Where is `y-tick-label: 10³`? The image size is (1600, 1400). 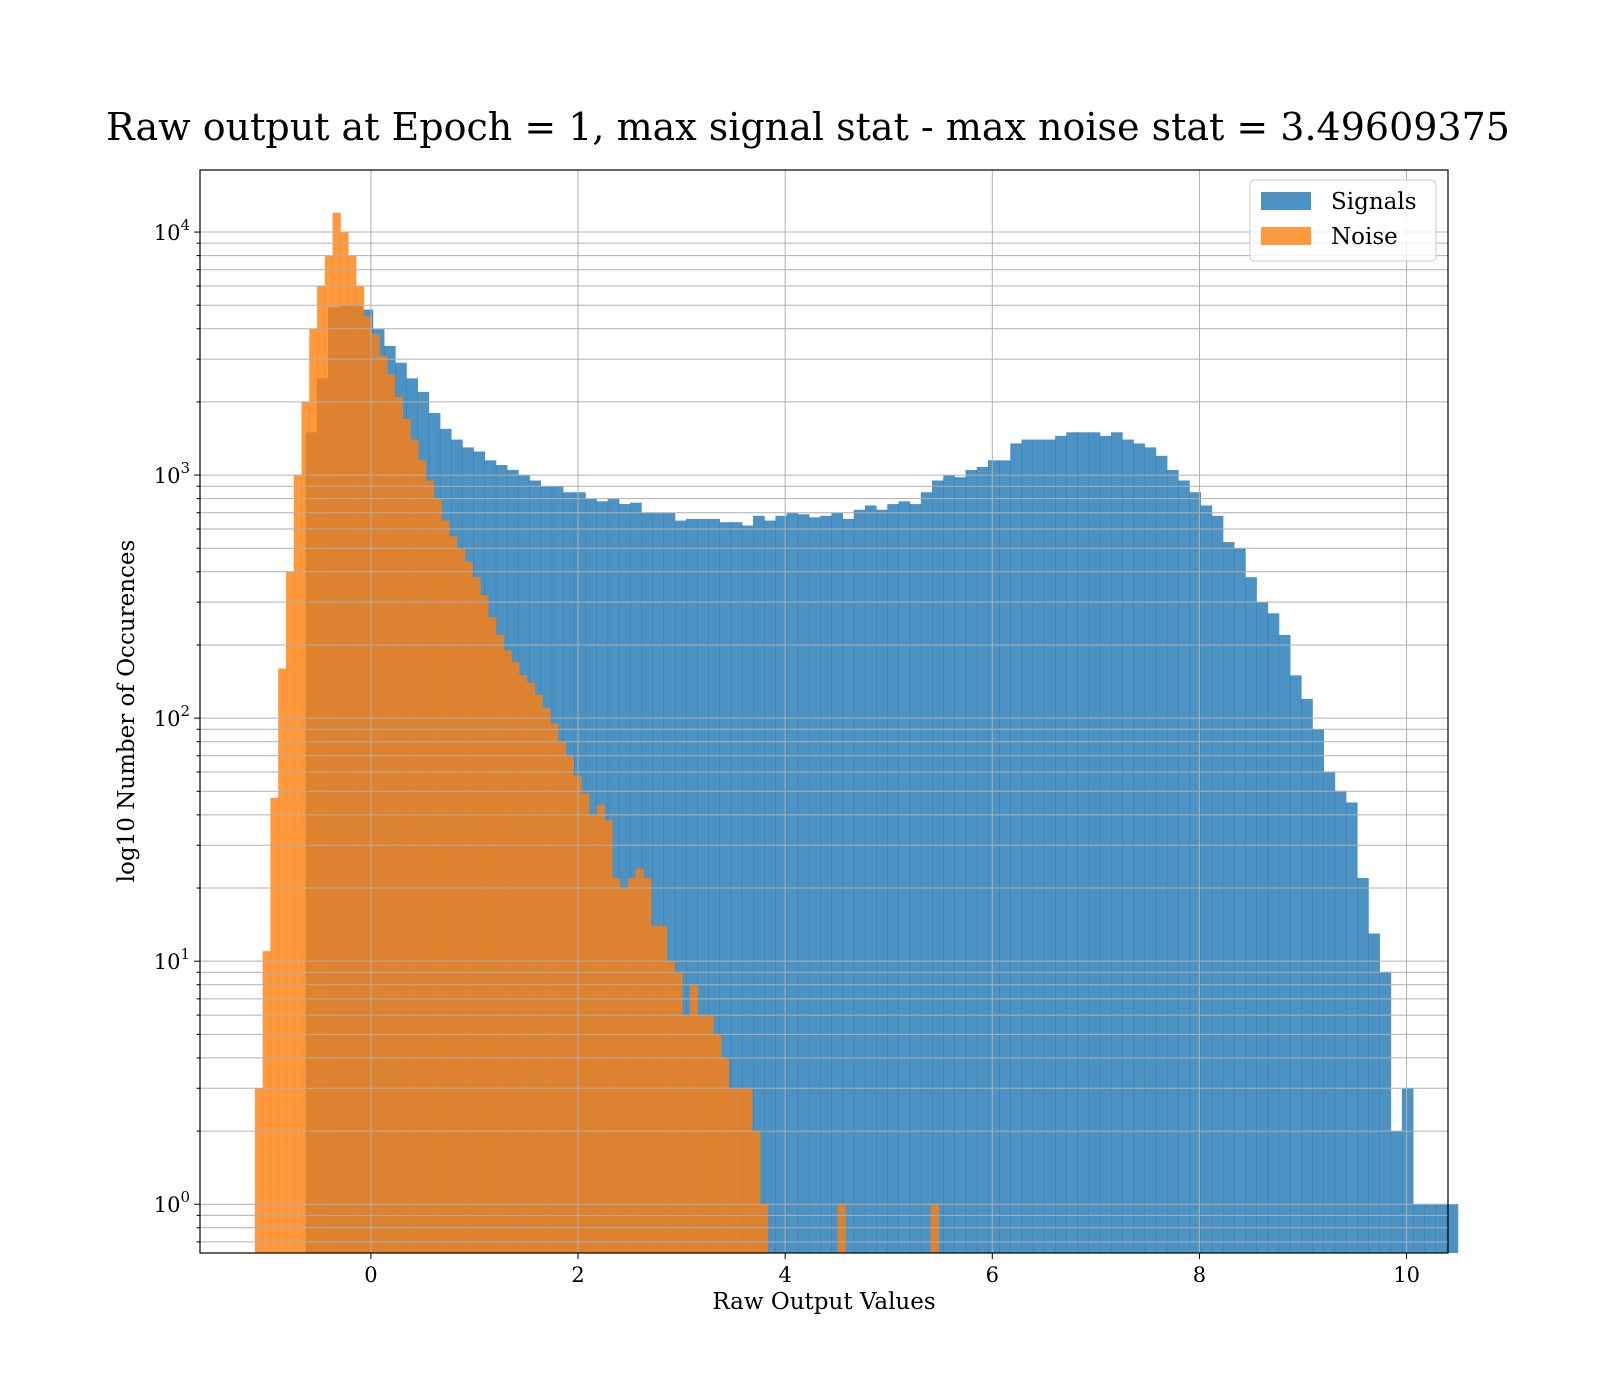 y-tick-label: 10³ is located at coordinates (172, 473).